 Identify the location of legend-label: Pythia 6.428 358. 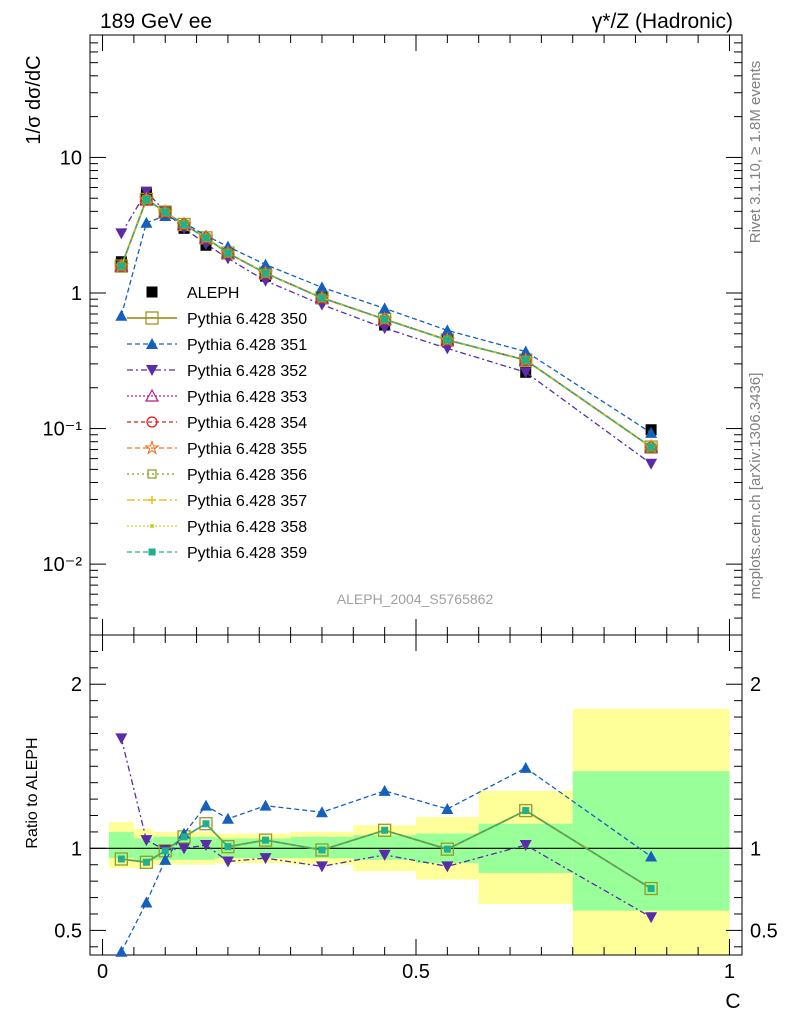
(247, 527).